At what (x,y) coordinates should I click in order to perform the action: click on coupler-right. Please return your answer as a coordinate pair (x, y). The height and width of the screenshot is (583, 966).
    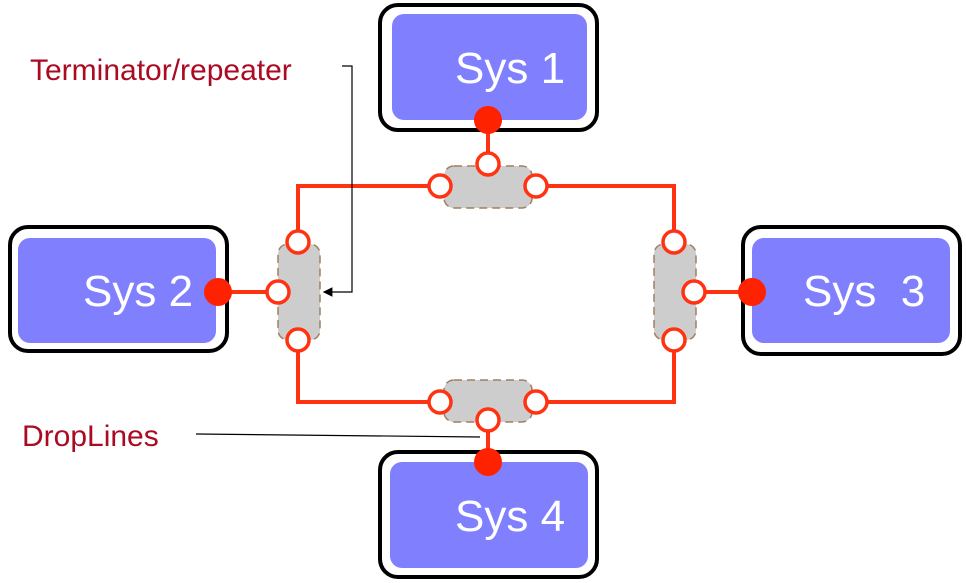
    Looking at the image, I should click on (675, 292).